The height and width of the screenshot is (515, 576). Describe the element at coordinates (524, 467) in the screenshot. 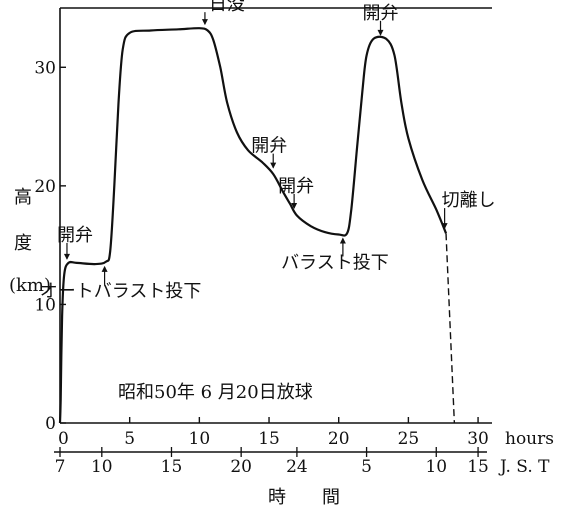

I see `jst-unit: J. S. T` at that location.